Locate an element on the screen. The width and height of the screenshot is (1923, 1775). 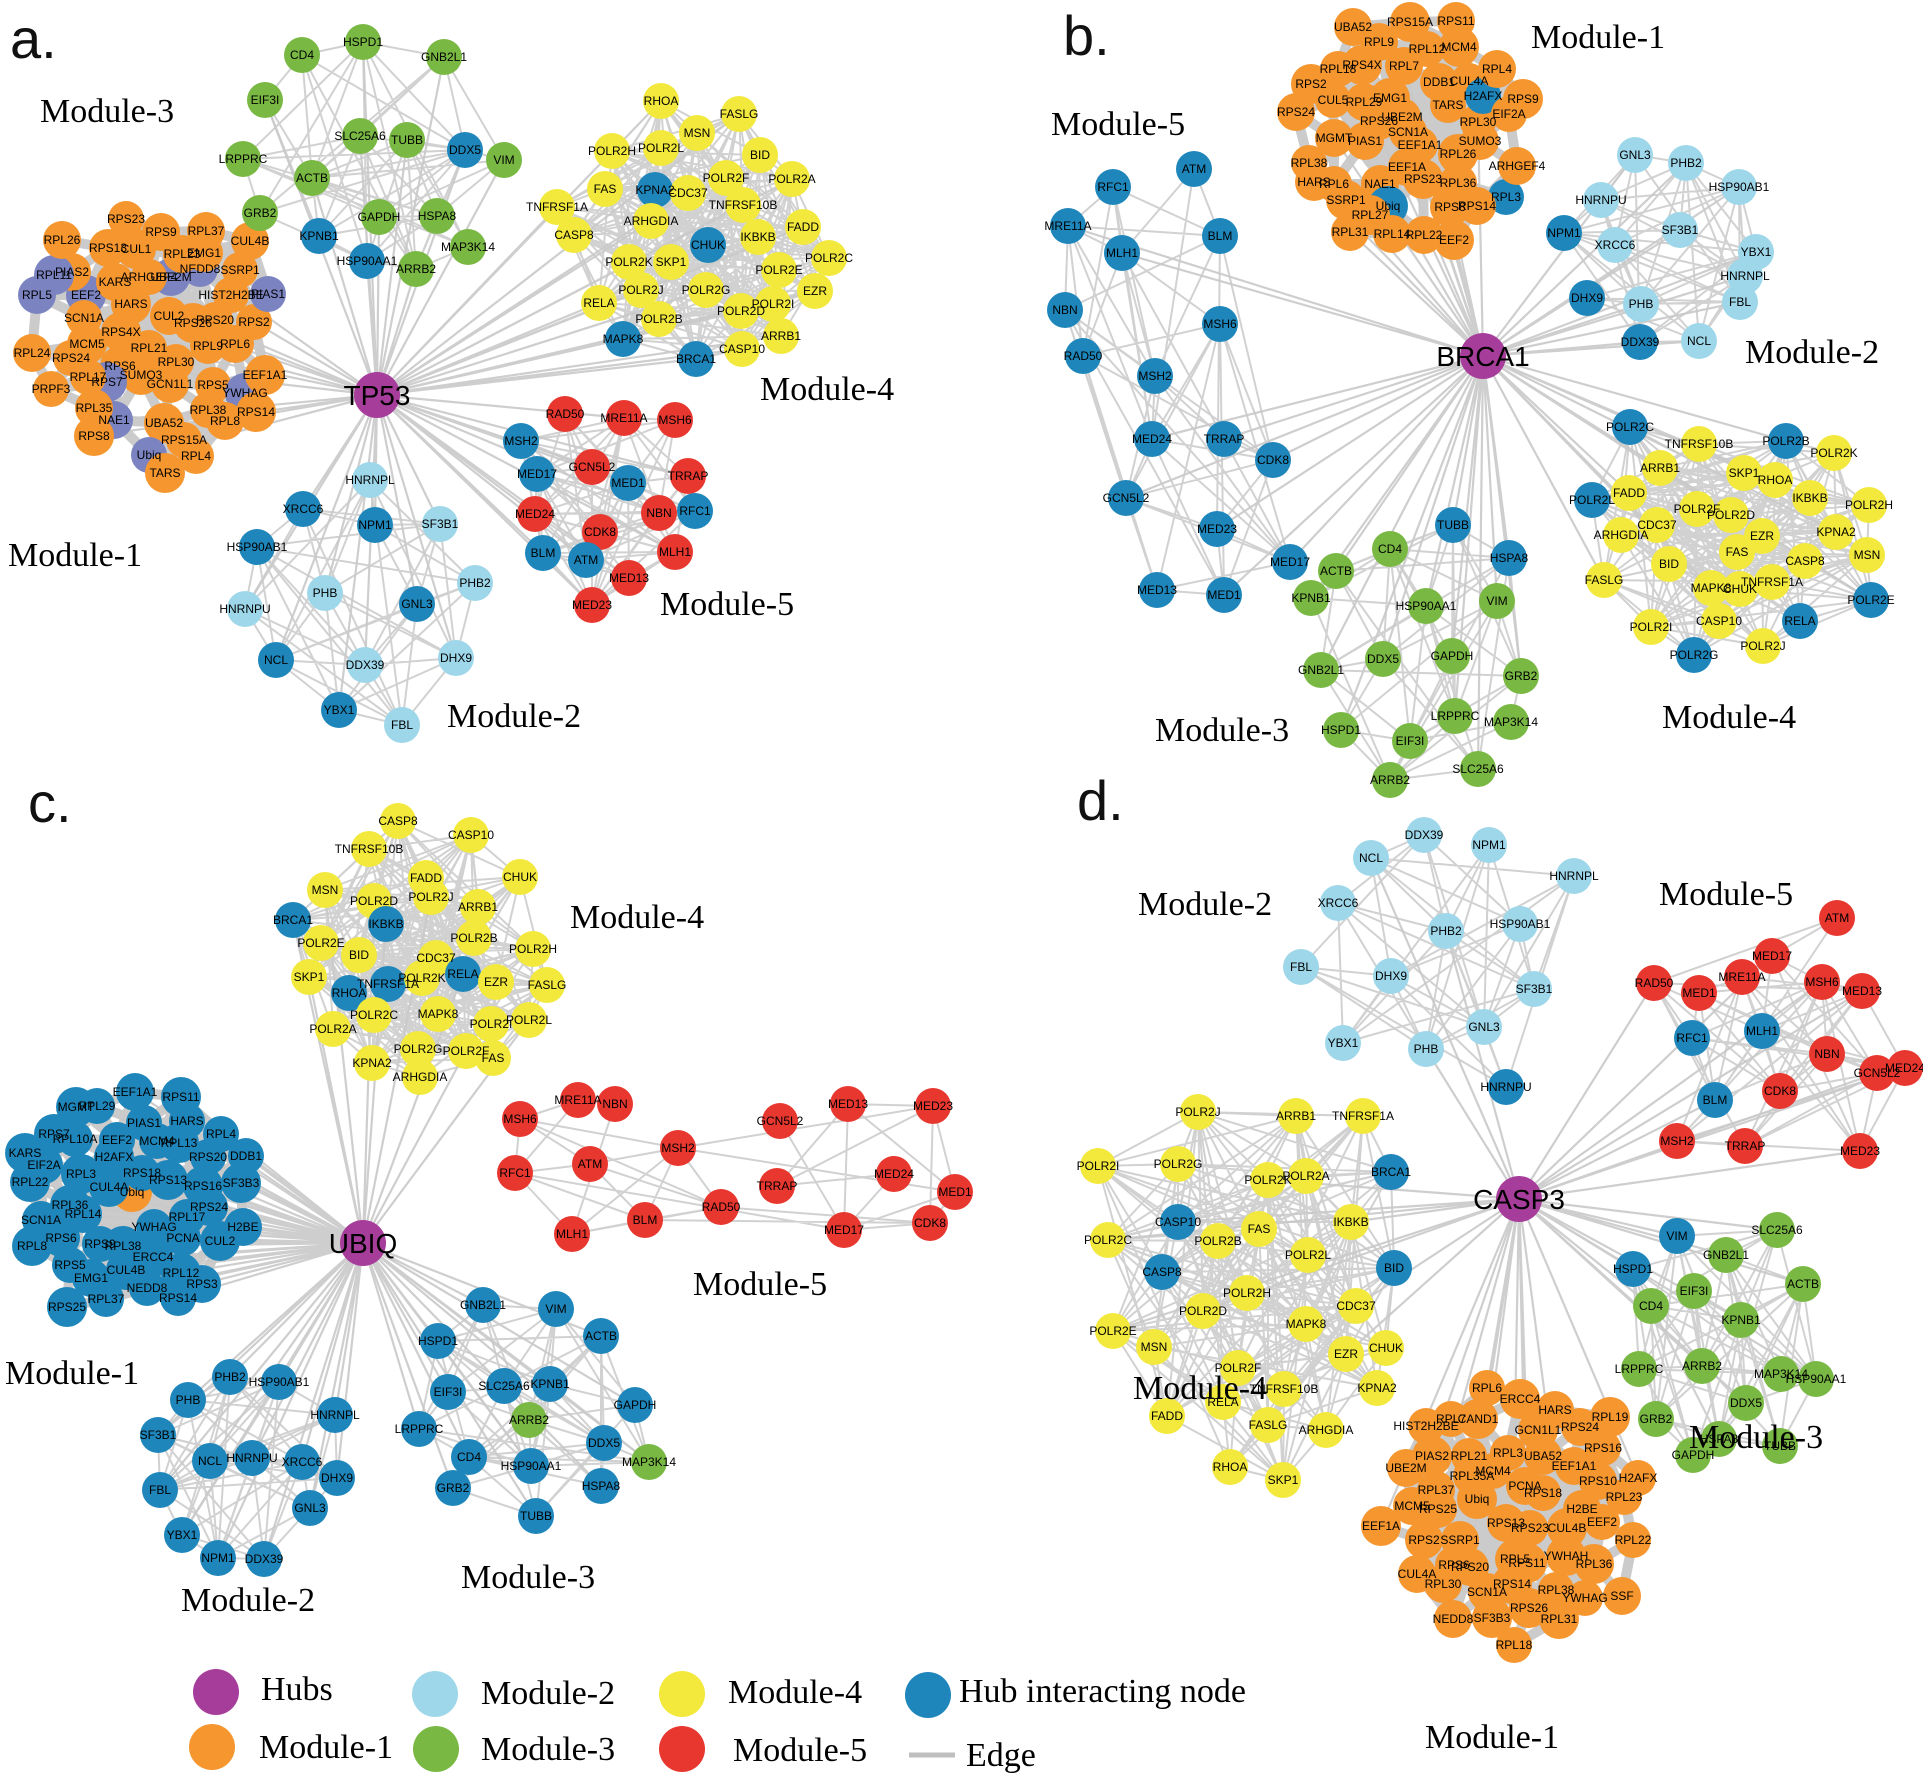
svg-text: CUL5 is located at coordinates (1333, 100).